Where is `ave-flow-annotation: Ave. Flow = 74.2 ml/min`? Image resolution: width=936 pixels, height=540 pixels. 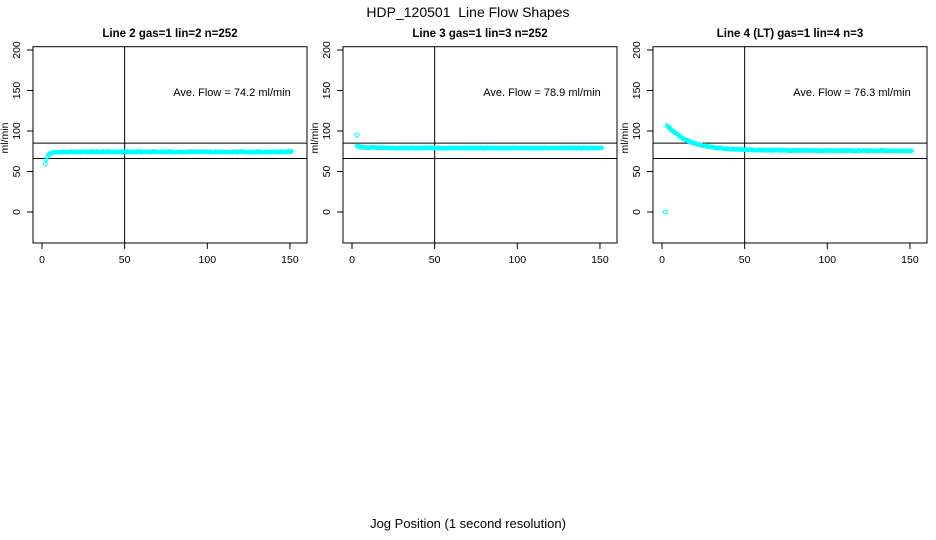
ave-flow-annotation: Ave. Flow = 74.2 ml/min is located at coordinates (231, 93).